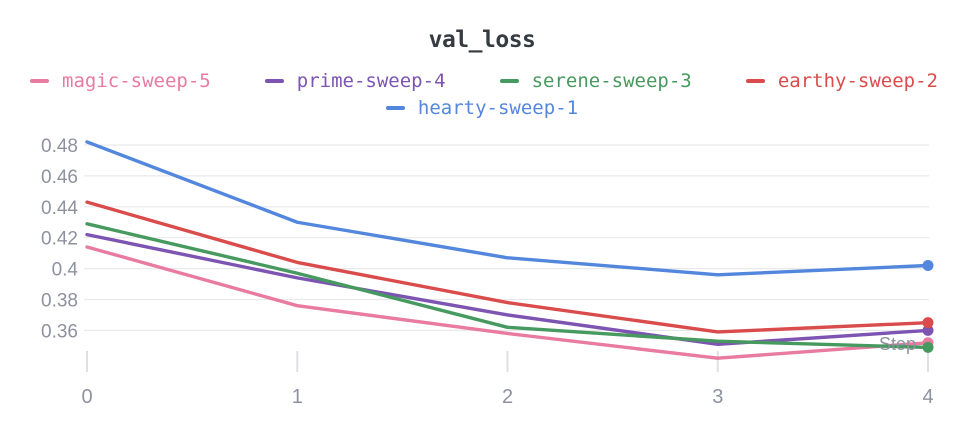 Image resolution: width=964 pixels, height=435 pixels. I want to click on legend-item-serene-sweep-3: serene-sweep-3, so click(595, 81).